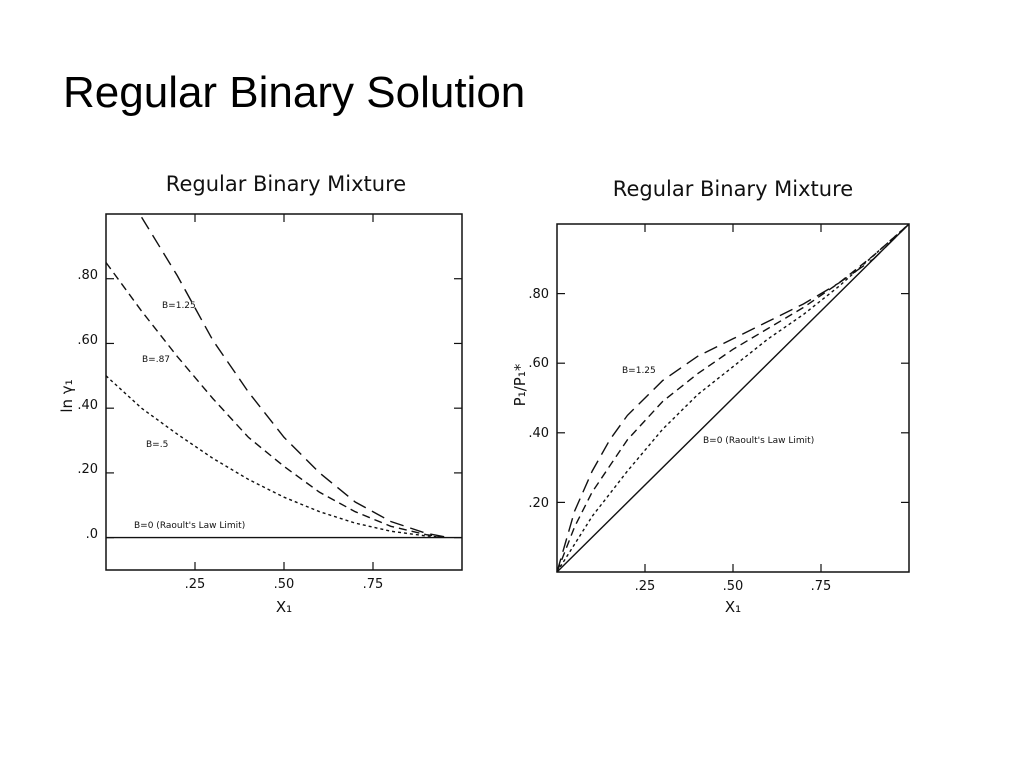 Image resolution: width=1024 pixels, height=768 pixels. What do you see at coordinates (156, 360) in the screenshot?
I see `annotation-b087: B=.87` at bounding box center [156, 360].